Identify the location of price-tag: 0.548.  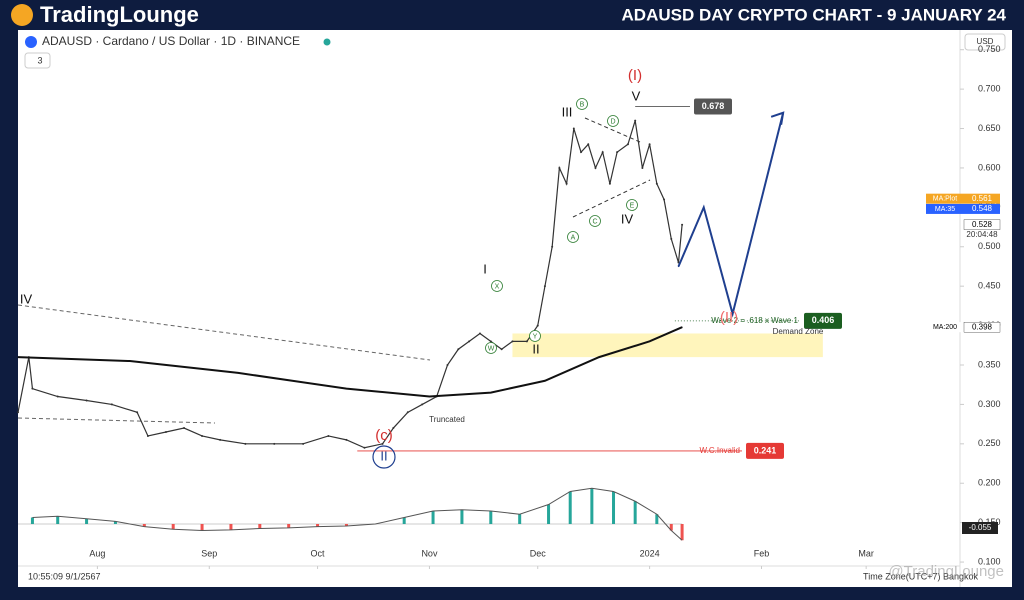
(982, 208).